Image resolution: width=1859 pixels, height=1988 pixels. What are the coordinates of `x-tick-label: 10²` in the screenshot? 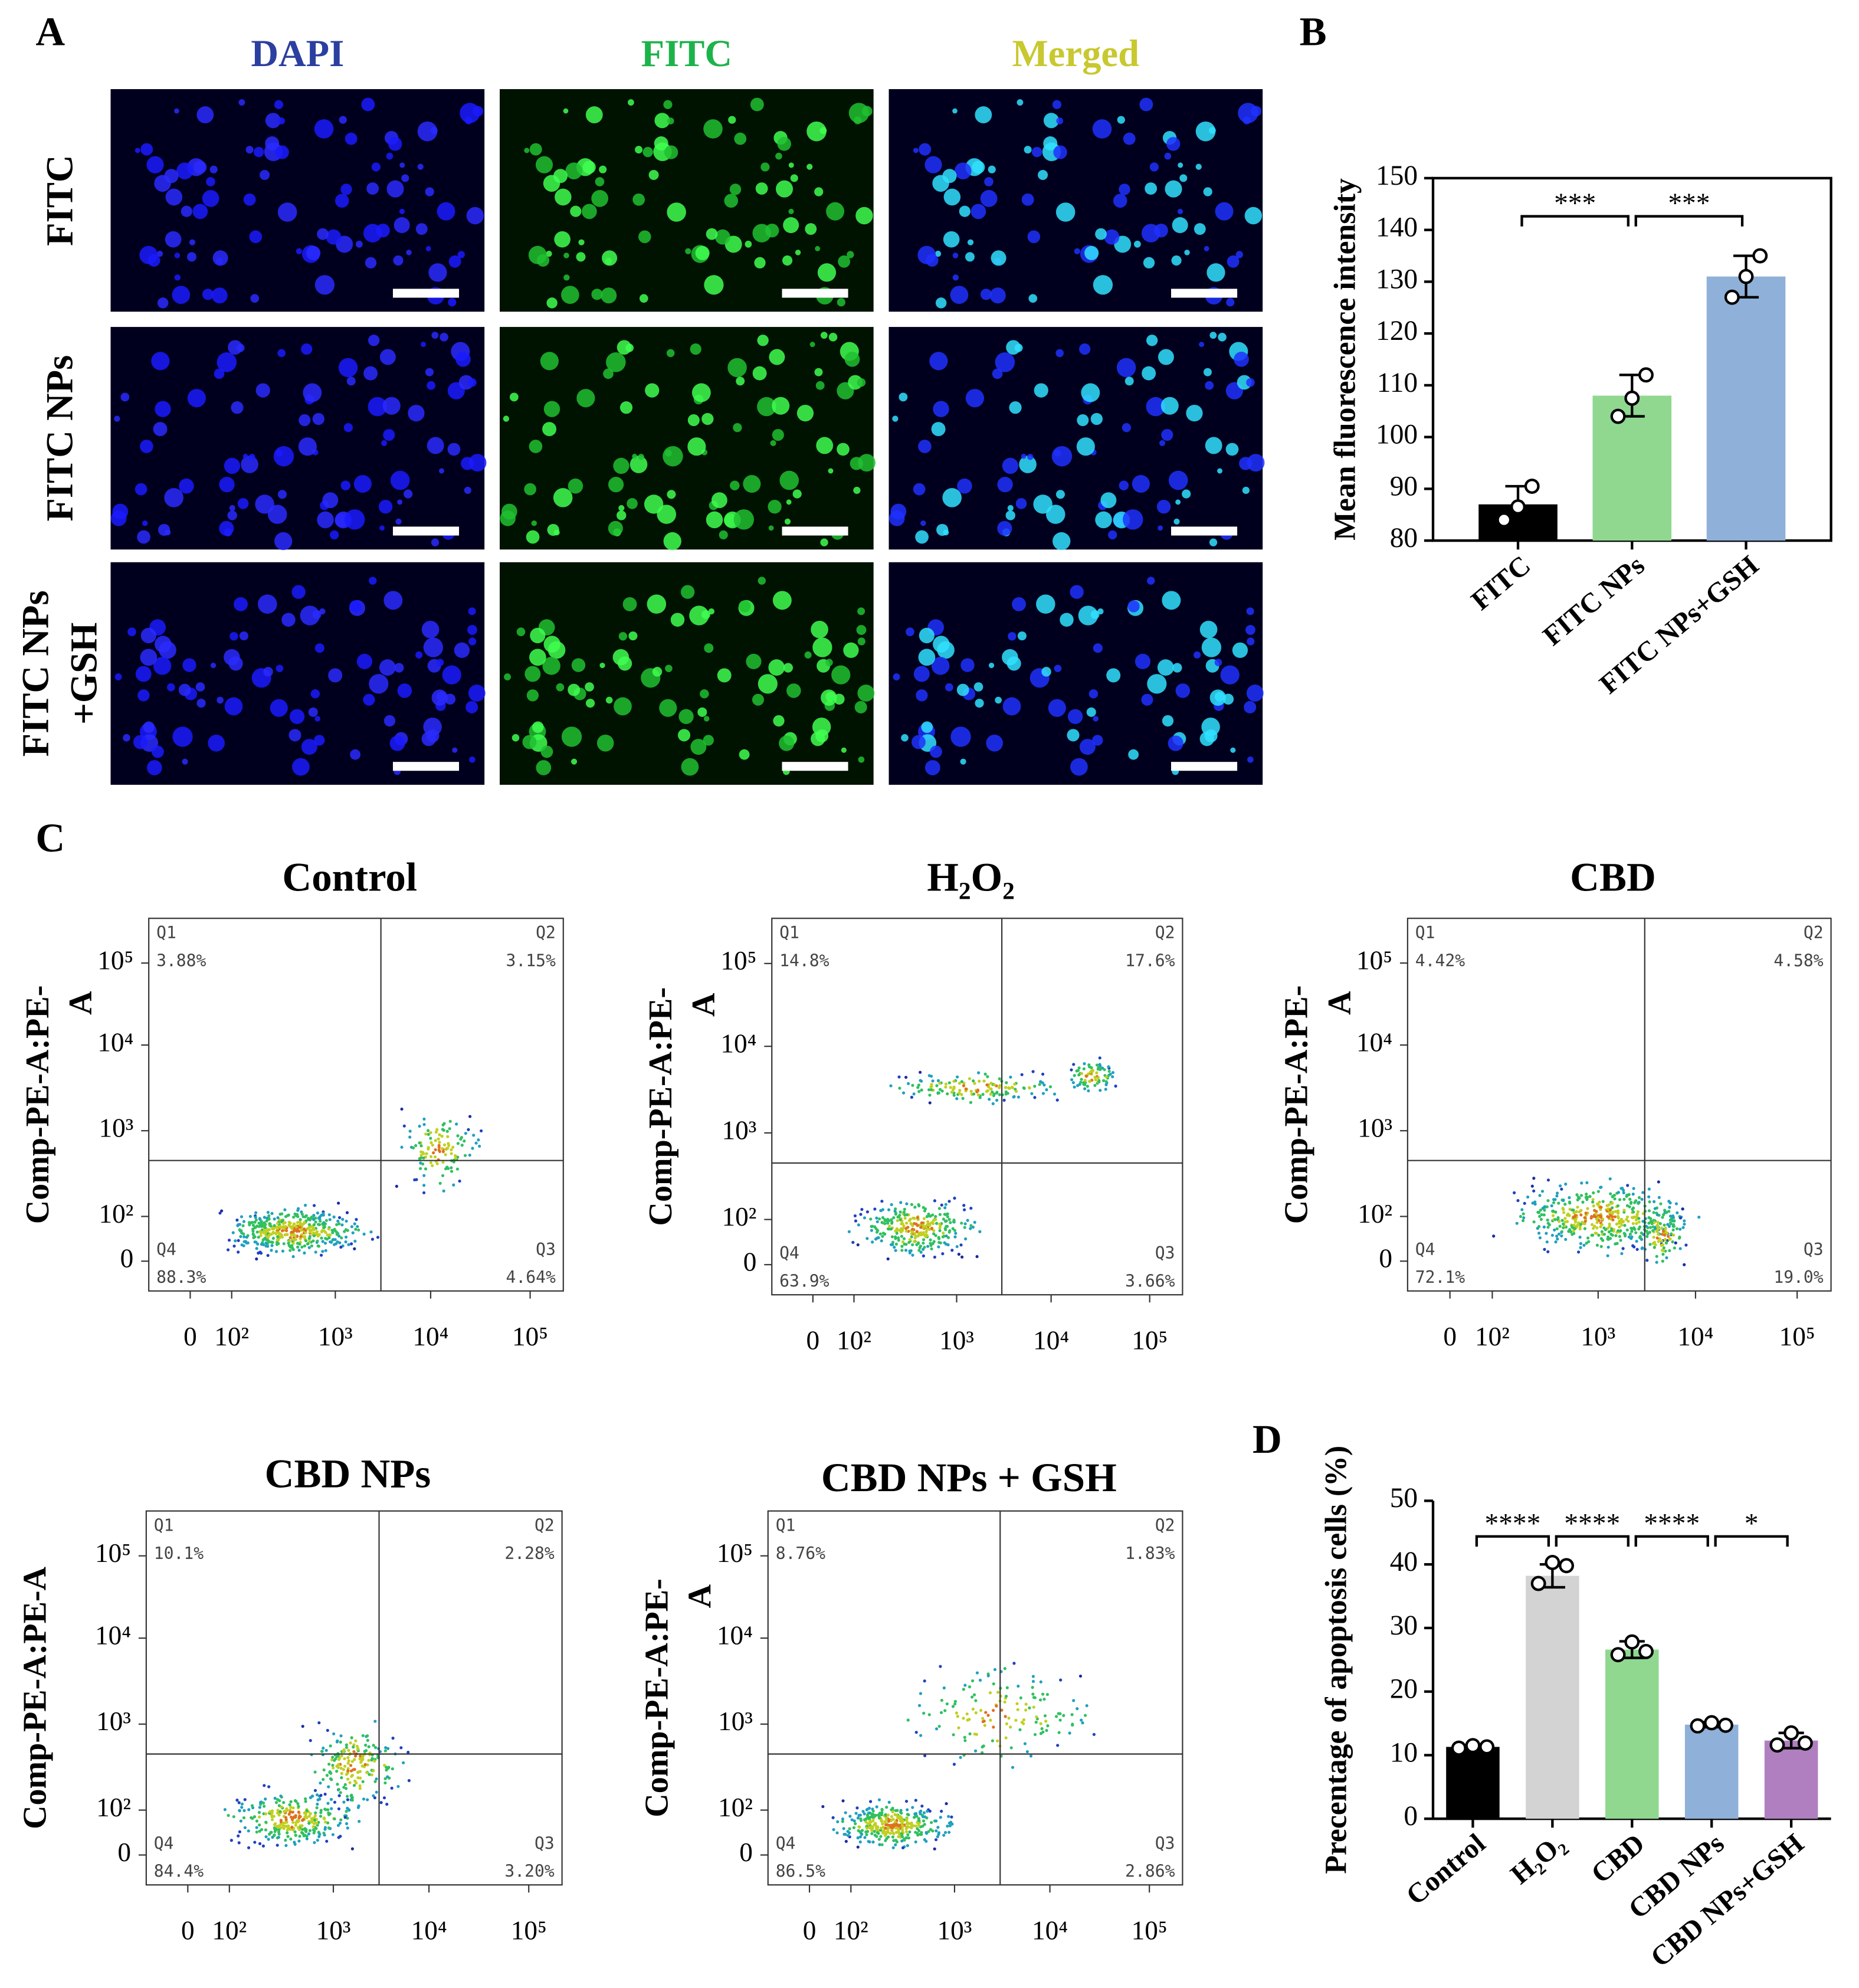 It's located at (851, 1931).